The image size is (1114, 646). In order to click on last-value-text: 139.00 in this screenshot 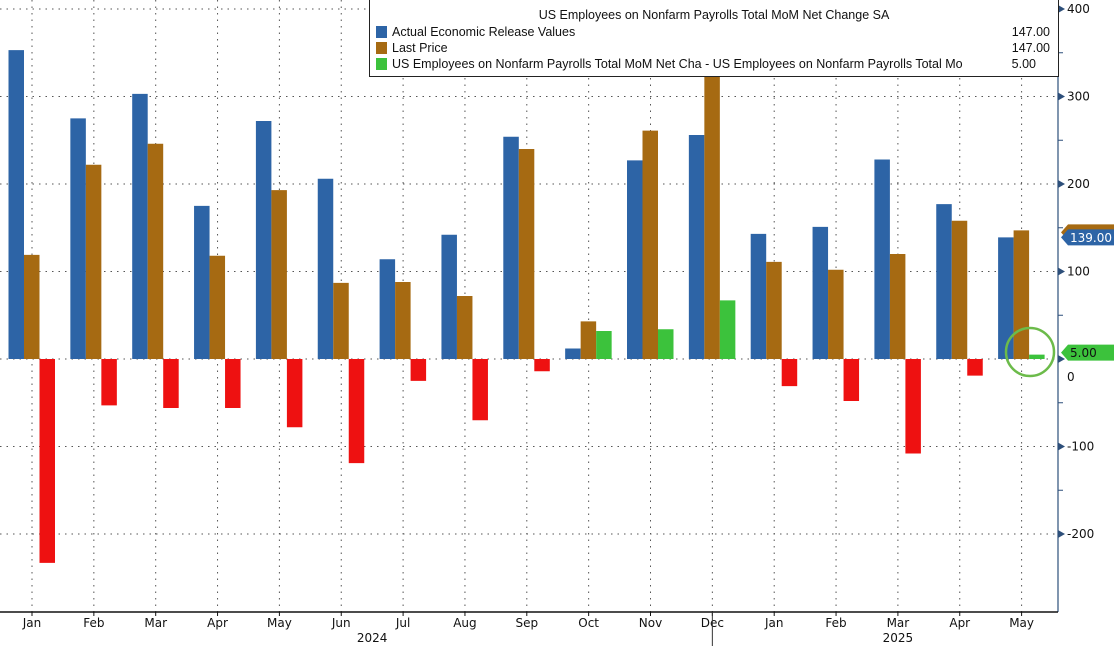, I will do `click(1091, 238)`.